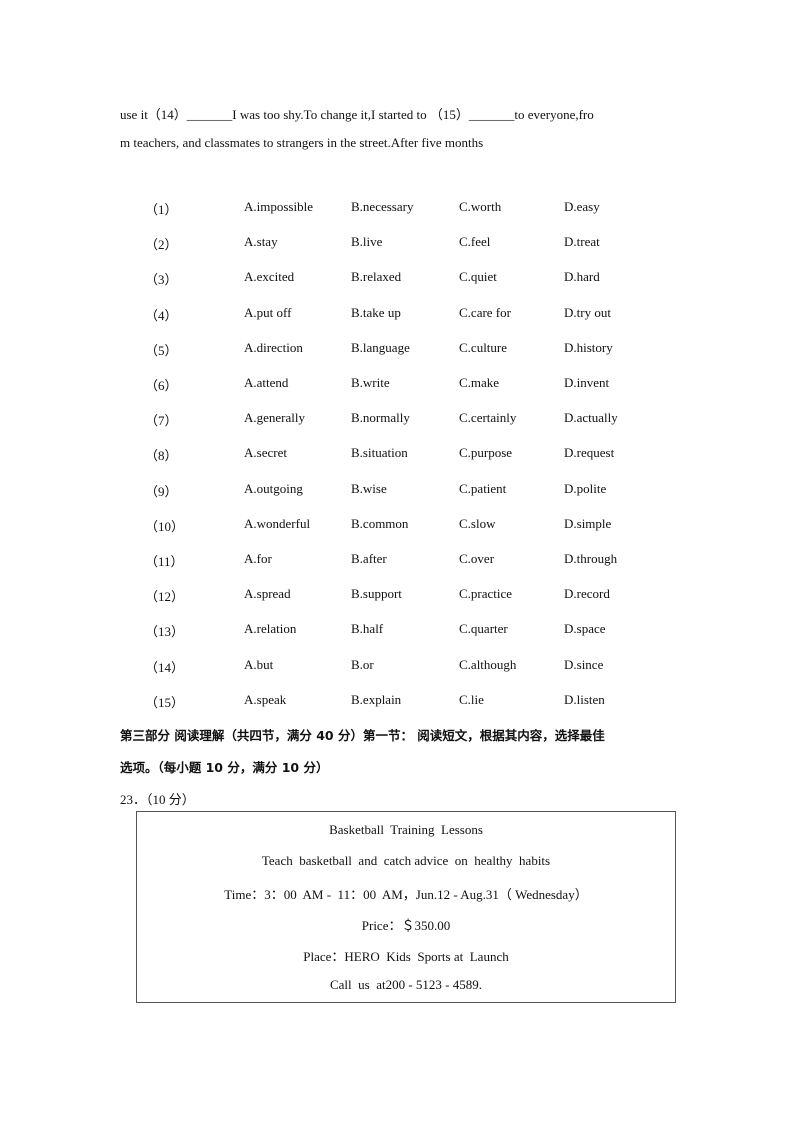  I want to click on option-c: C.patient, so click(483, 488).